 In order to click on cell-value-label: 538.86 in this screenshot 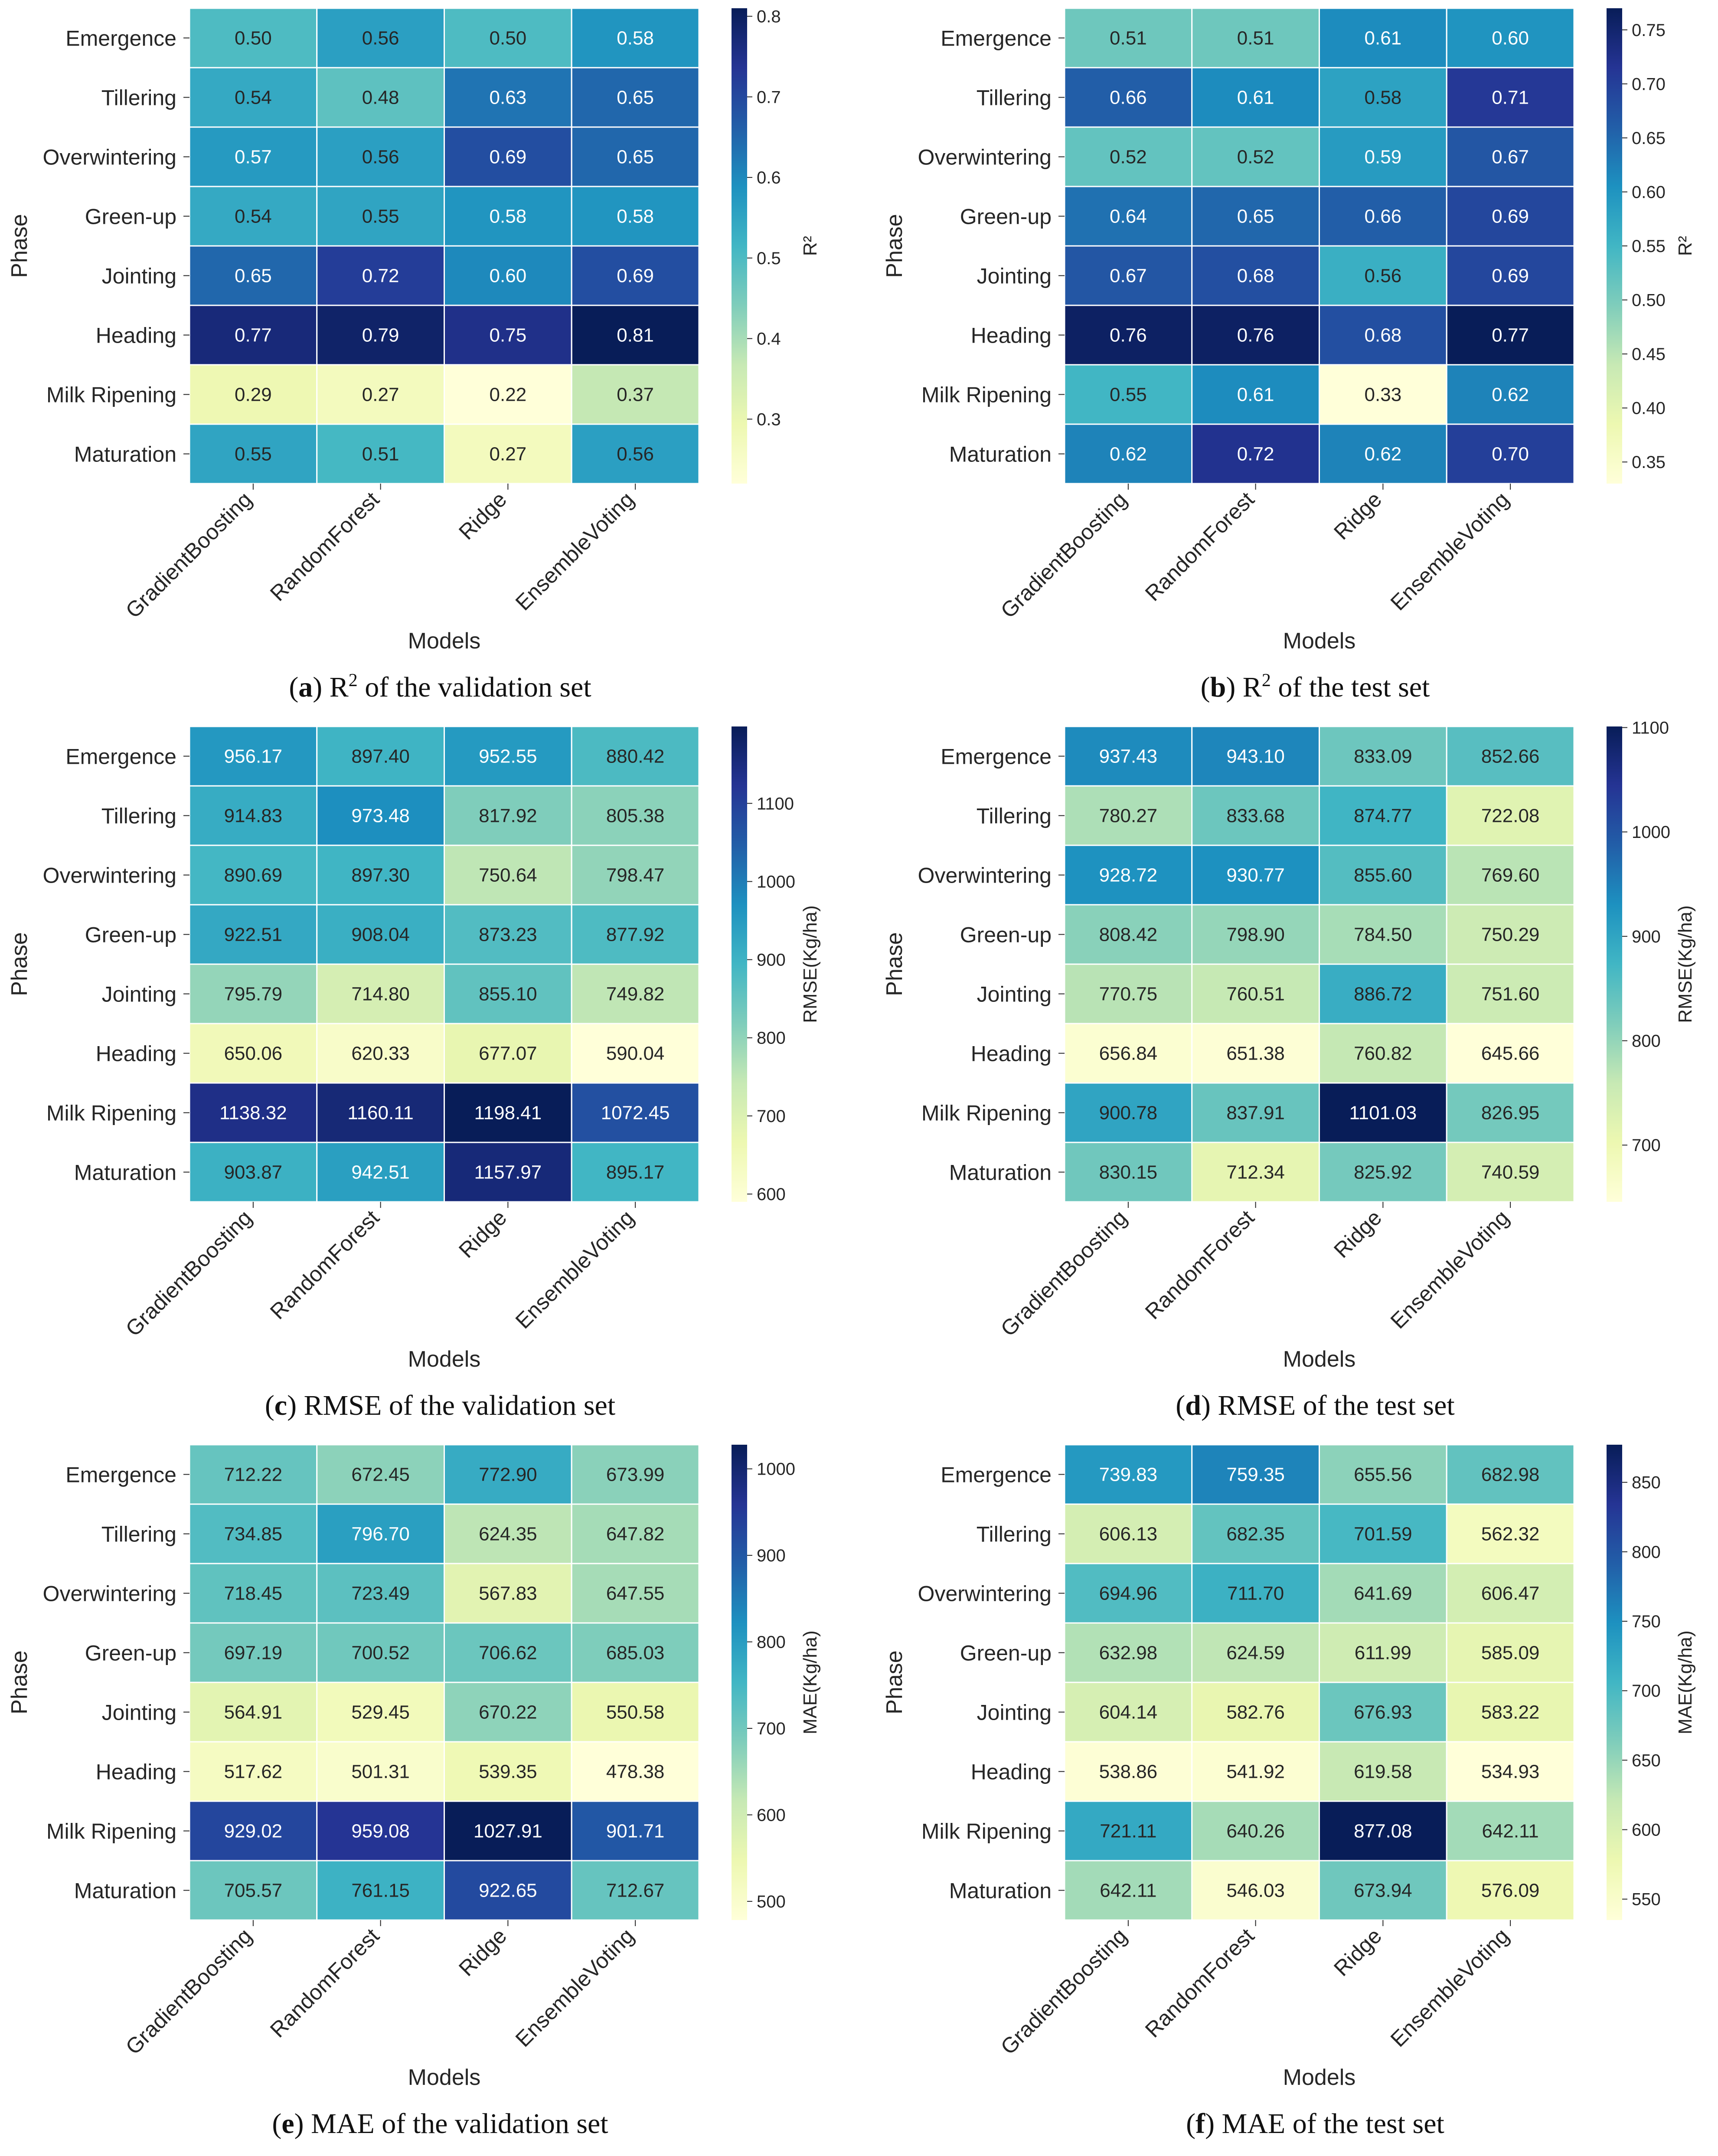, I will do `click(1128, 1772)`.